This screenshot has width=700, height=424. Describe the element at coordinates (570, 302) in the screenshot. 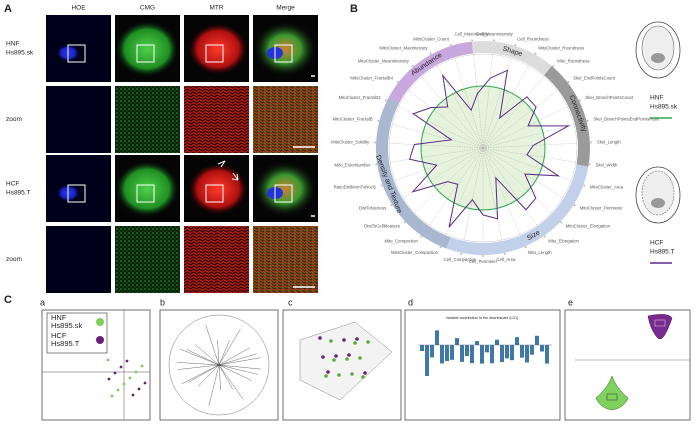

I see `subpanel-label: e` at that location.